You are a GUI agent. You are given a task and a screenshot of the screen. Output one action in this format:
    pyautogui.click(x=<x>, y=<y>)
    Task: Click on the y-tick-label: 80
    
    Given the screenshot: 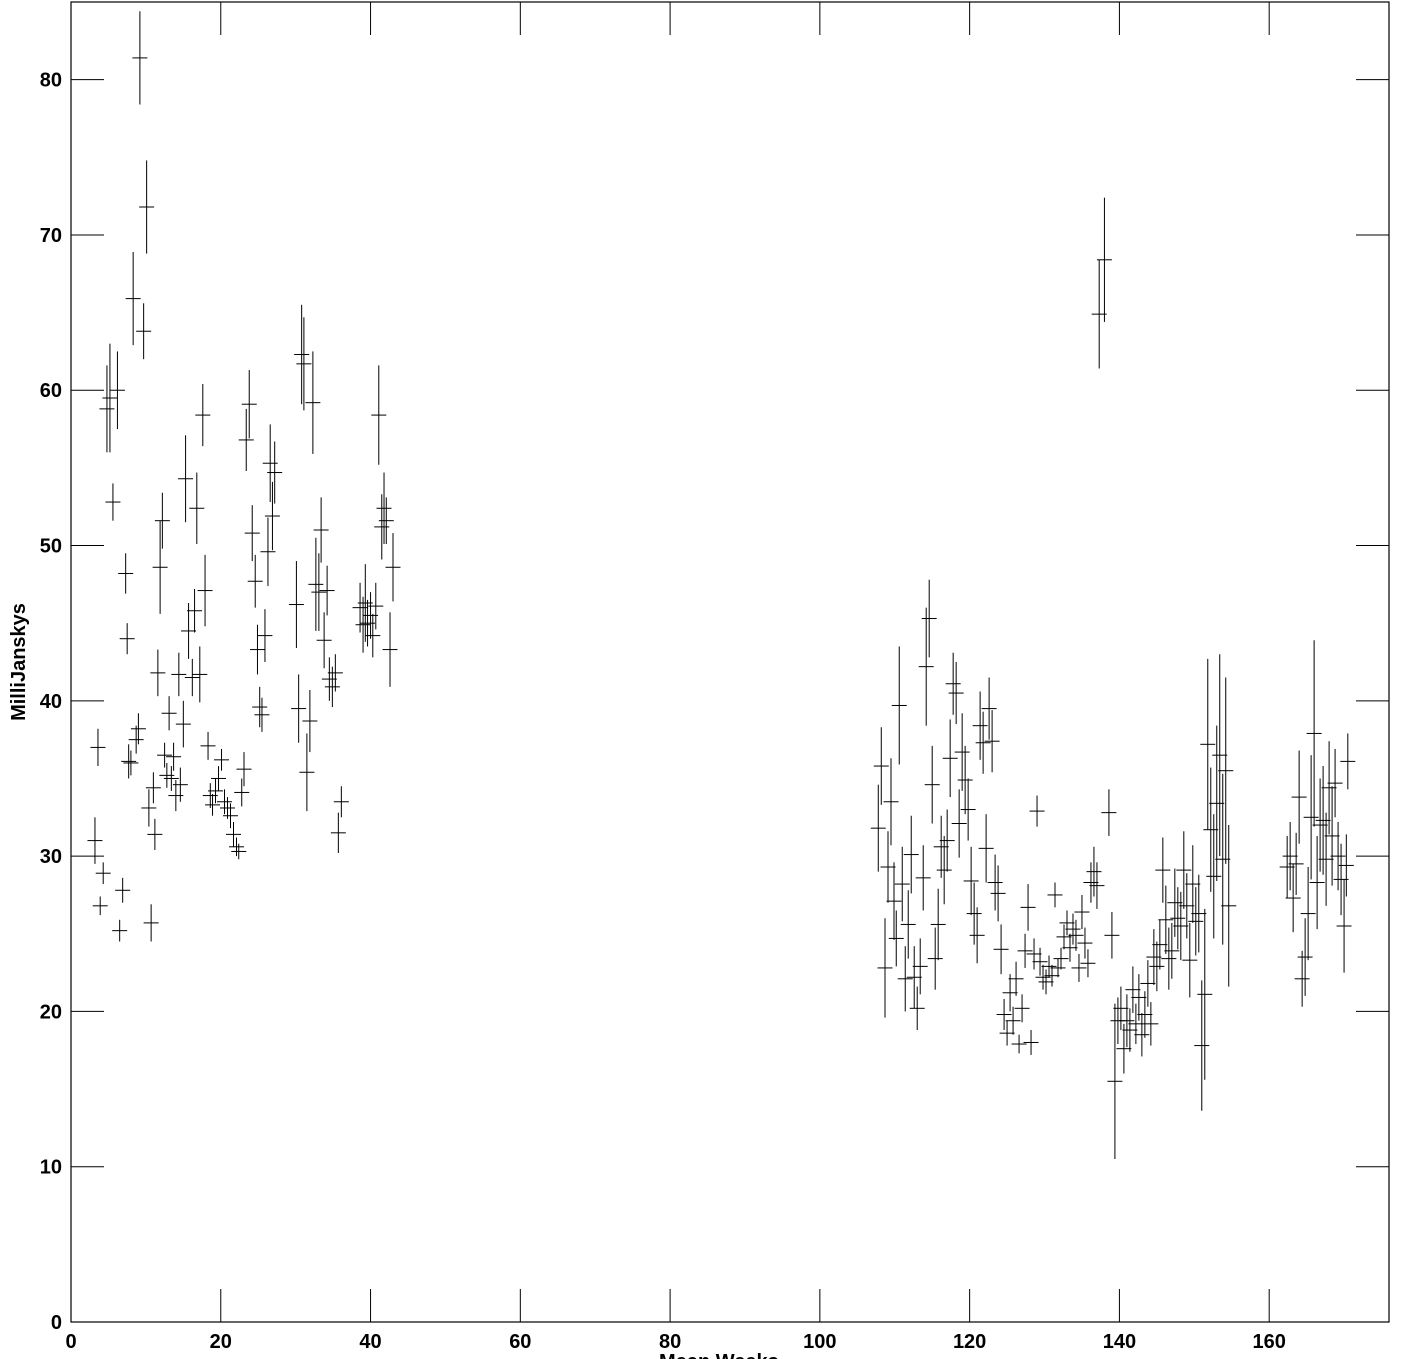 What is the action you would take?
    pyautogui.click(x=51, y=81)
    